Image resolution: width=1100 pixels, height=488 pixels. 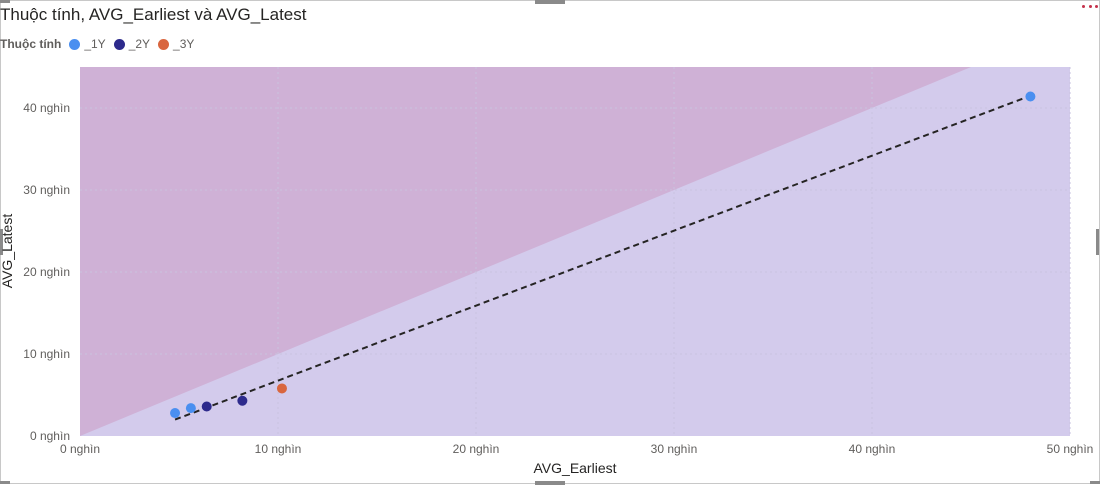 I want to click on chart-title: Thuộc tính, AVG_Earliest và AVG_Latest, so click(x=153, y=14).